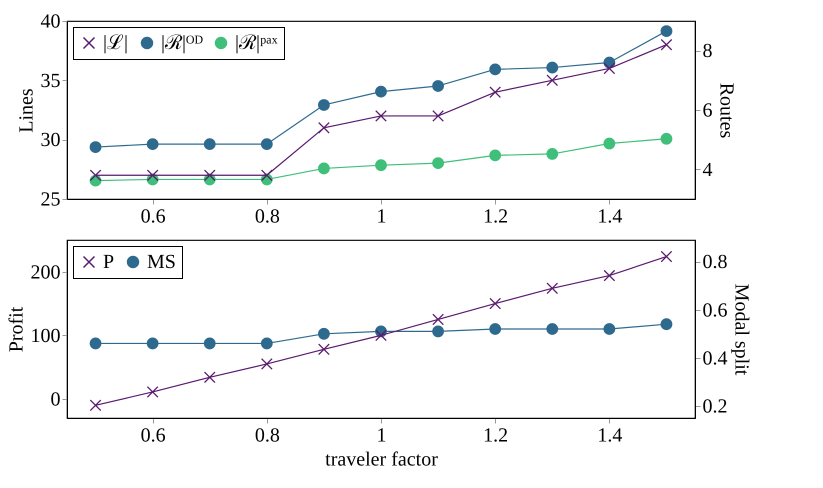  I want to click on y-tick-label: 100, so click(45, 335).